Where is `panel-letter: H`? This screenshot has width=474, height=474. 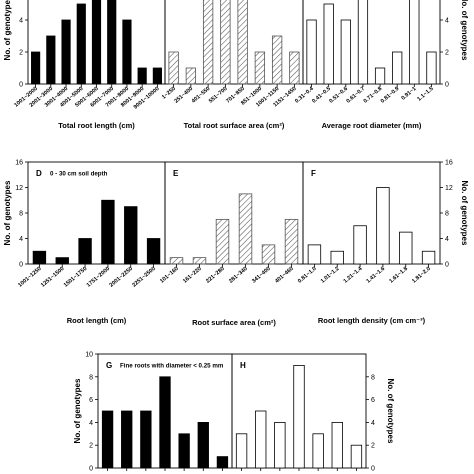
panel-letter: H is located at coordinates (243, 365).